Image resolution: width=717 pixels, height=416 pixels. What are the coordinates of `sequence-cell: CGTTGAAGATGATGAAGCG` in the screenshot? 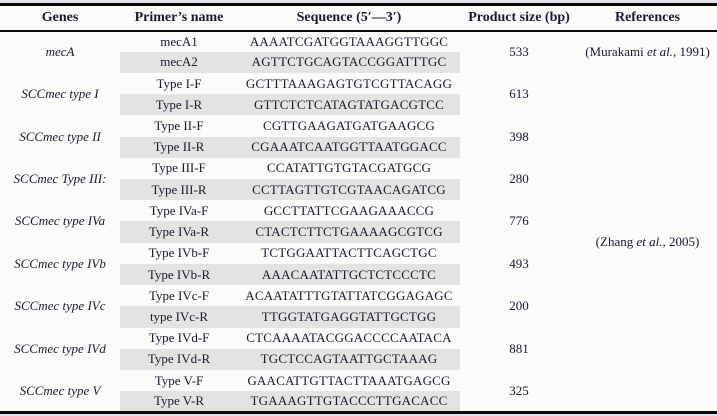 It's located at (349, 125).